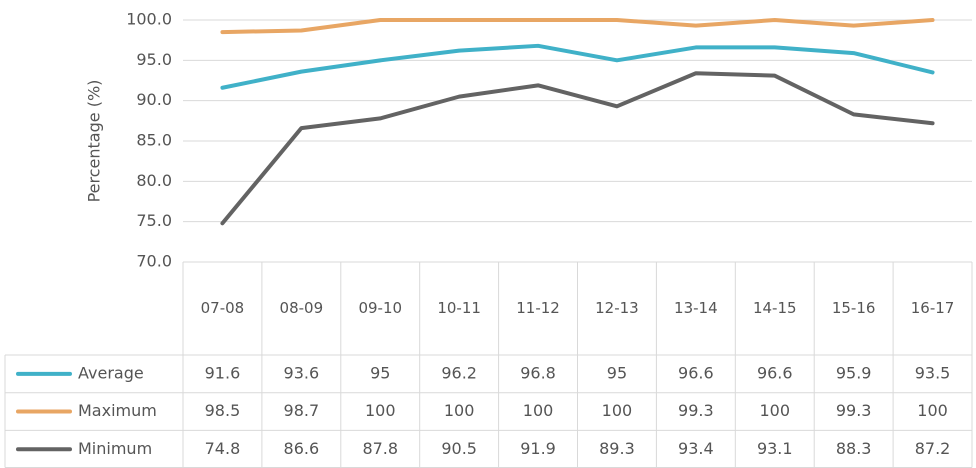  I want to click on x-tick-label: 07-08, so click(223, 308).